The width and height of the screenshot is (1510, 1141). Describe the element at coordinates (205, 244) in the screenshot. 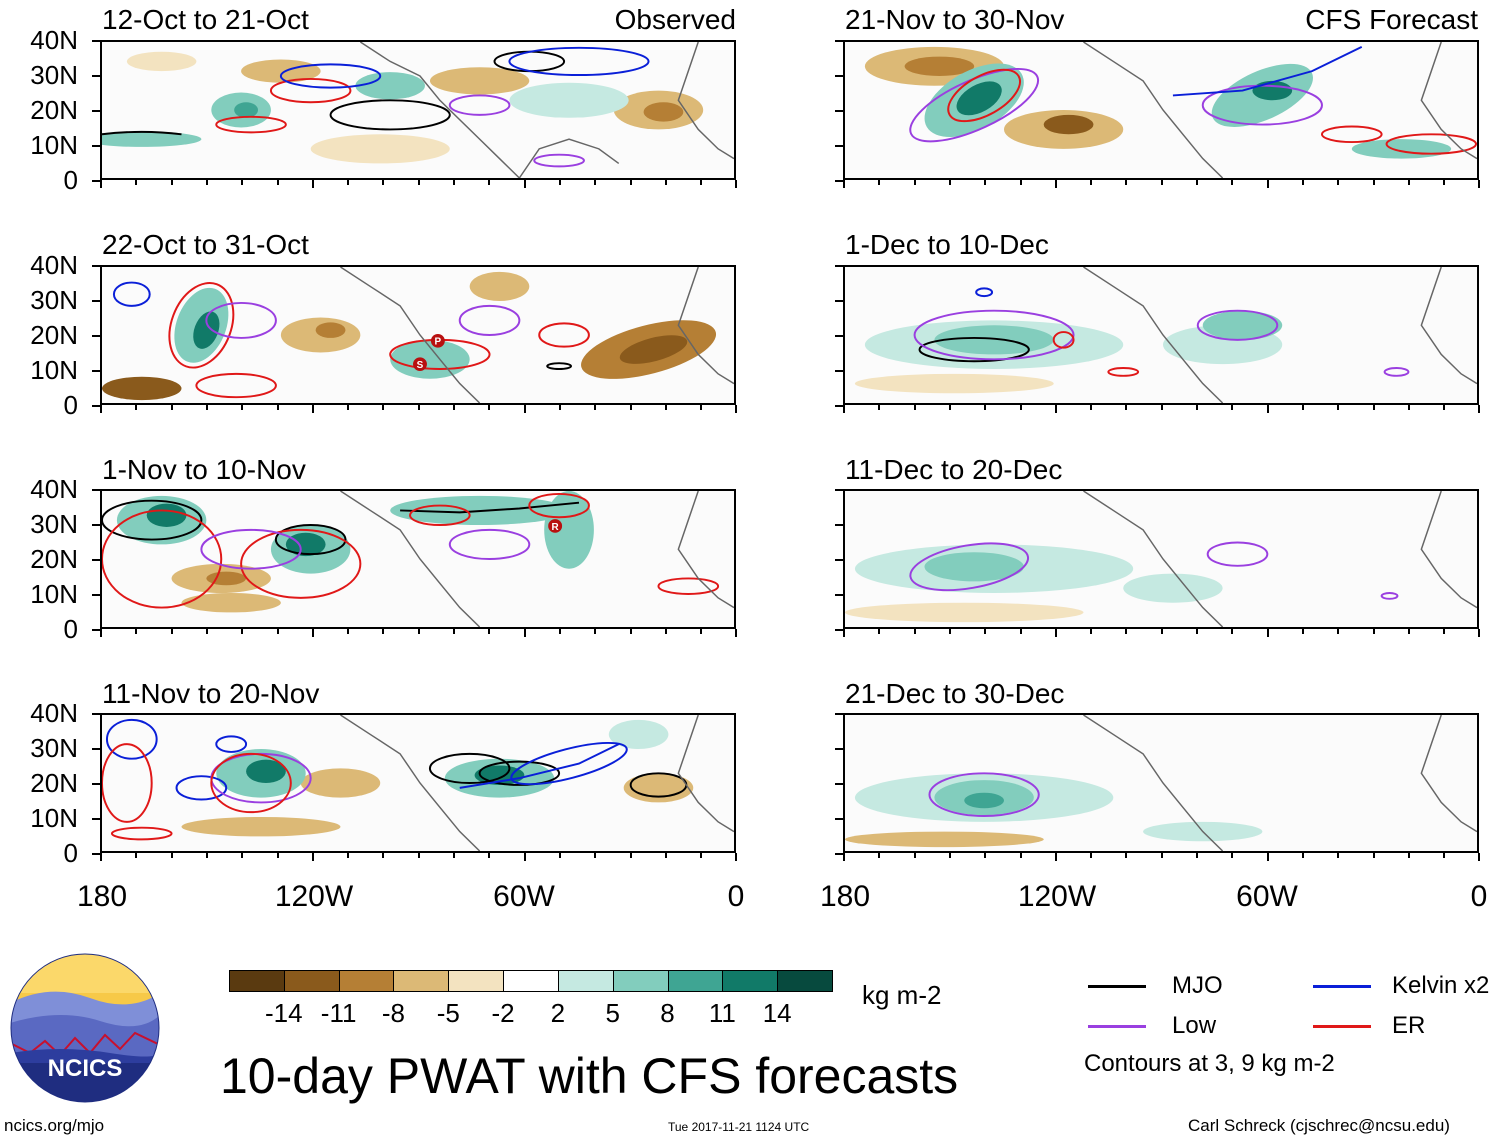

I see `panel-title-3: 22-Oct to 31-Oct` at that location.